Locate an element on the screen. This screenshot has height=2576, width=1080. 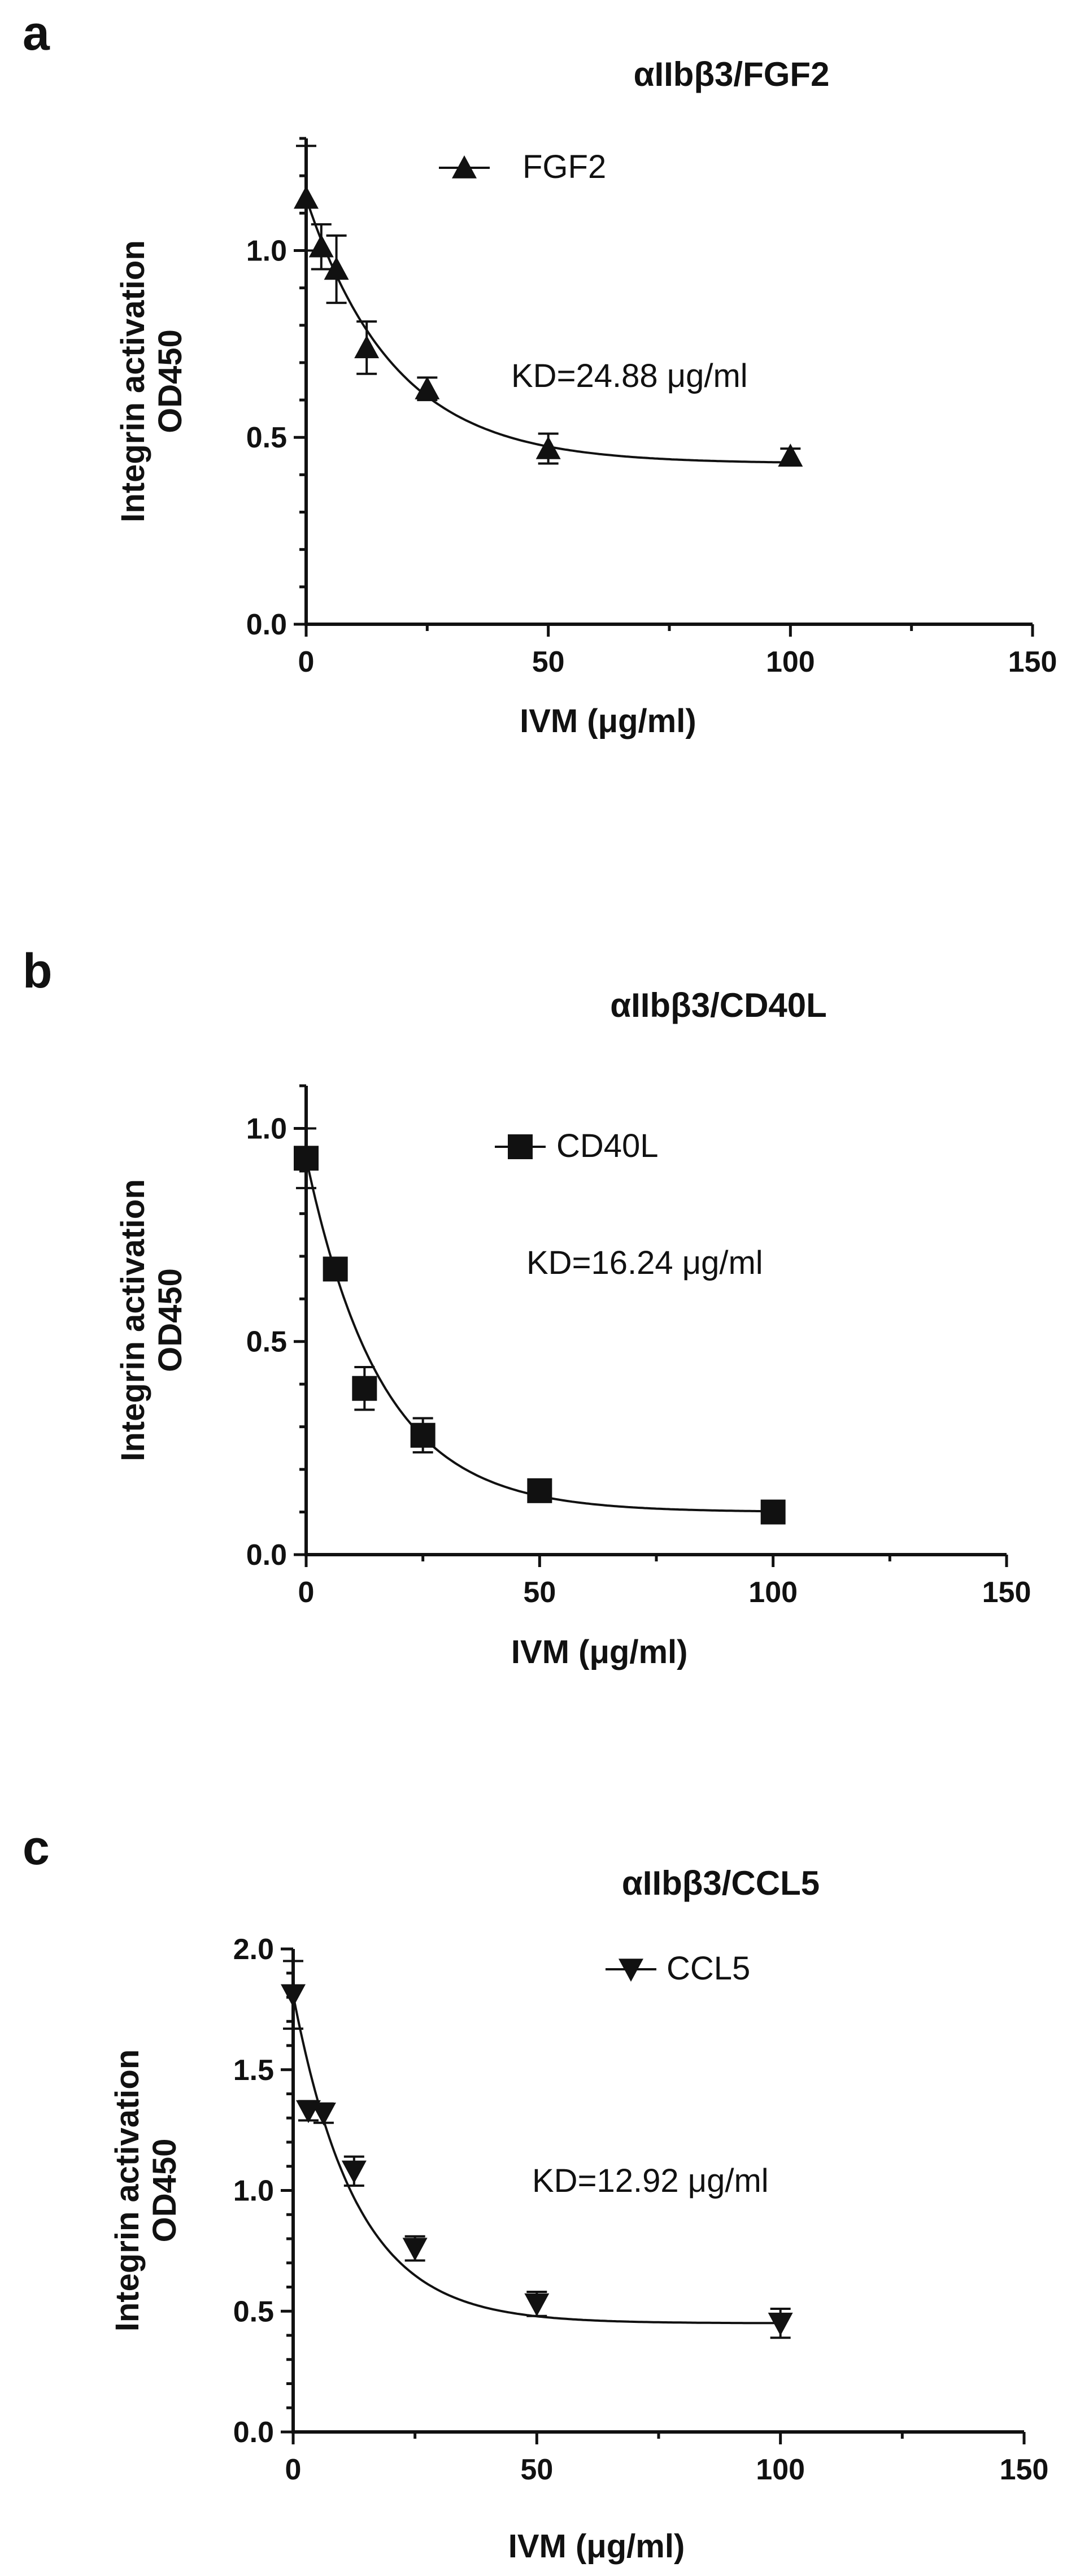
panel-letter: a is located at coordinates (36, 33).